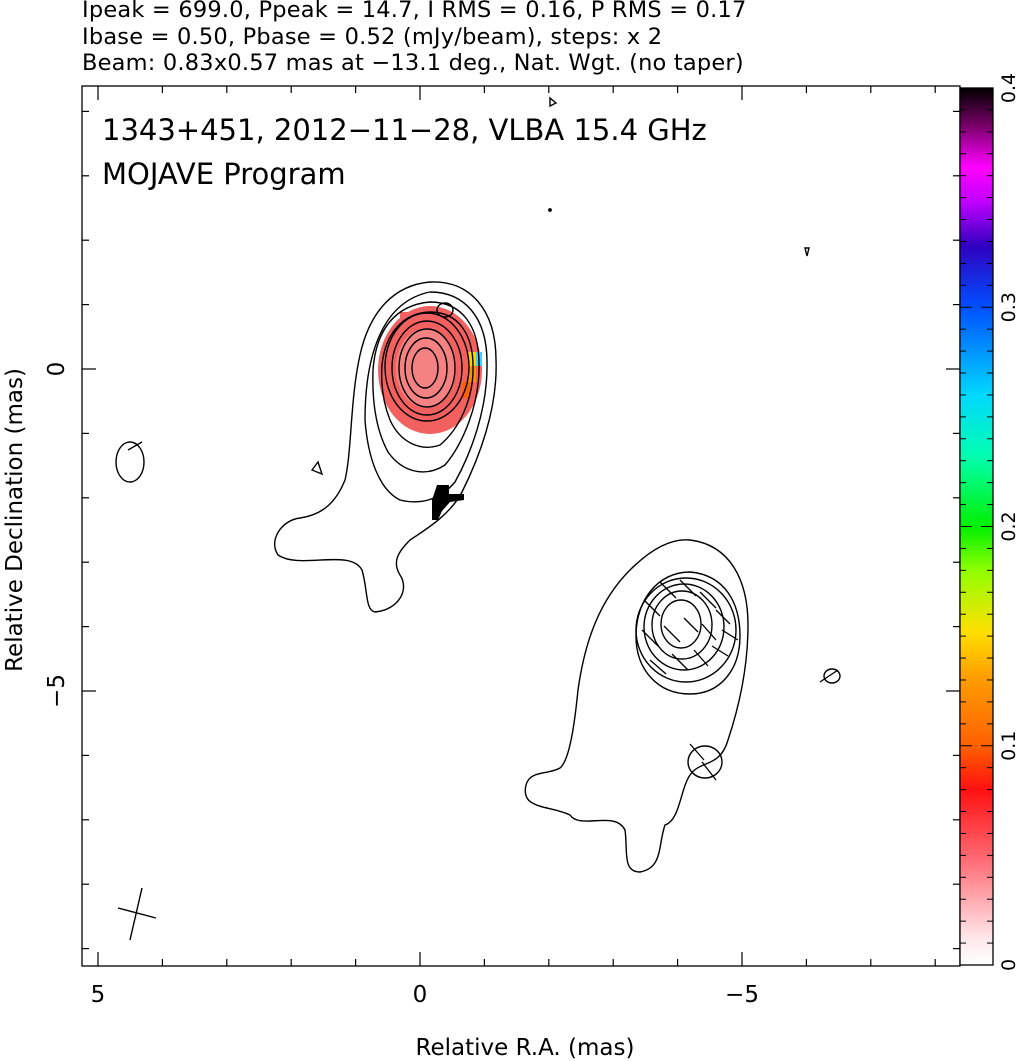 This screenshot has width=1022, height=1061. What do you see at coordinates (448, 502) in the screenshot?
I see `black-polarization-pixels` at bounding box center [448, 502].